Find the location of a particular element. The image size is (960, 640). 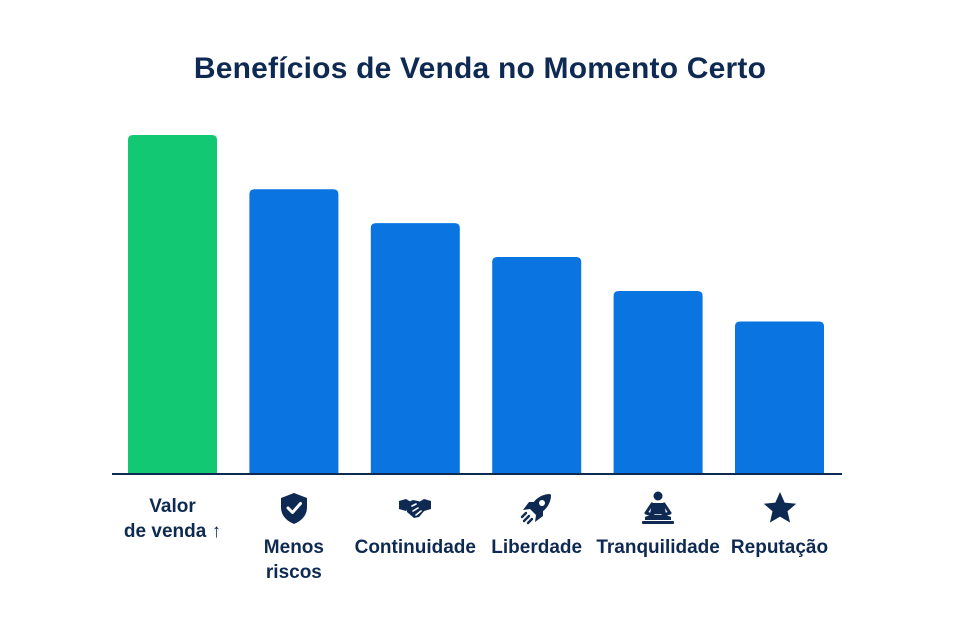

chart-title: Benefícios de Venda no Momento Certo is located at coordinates (480, 68).